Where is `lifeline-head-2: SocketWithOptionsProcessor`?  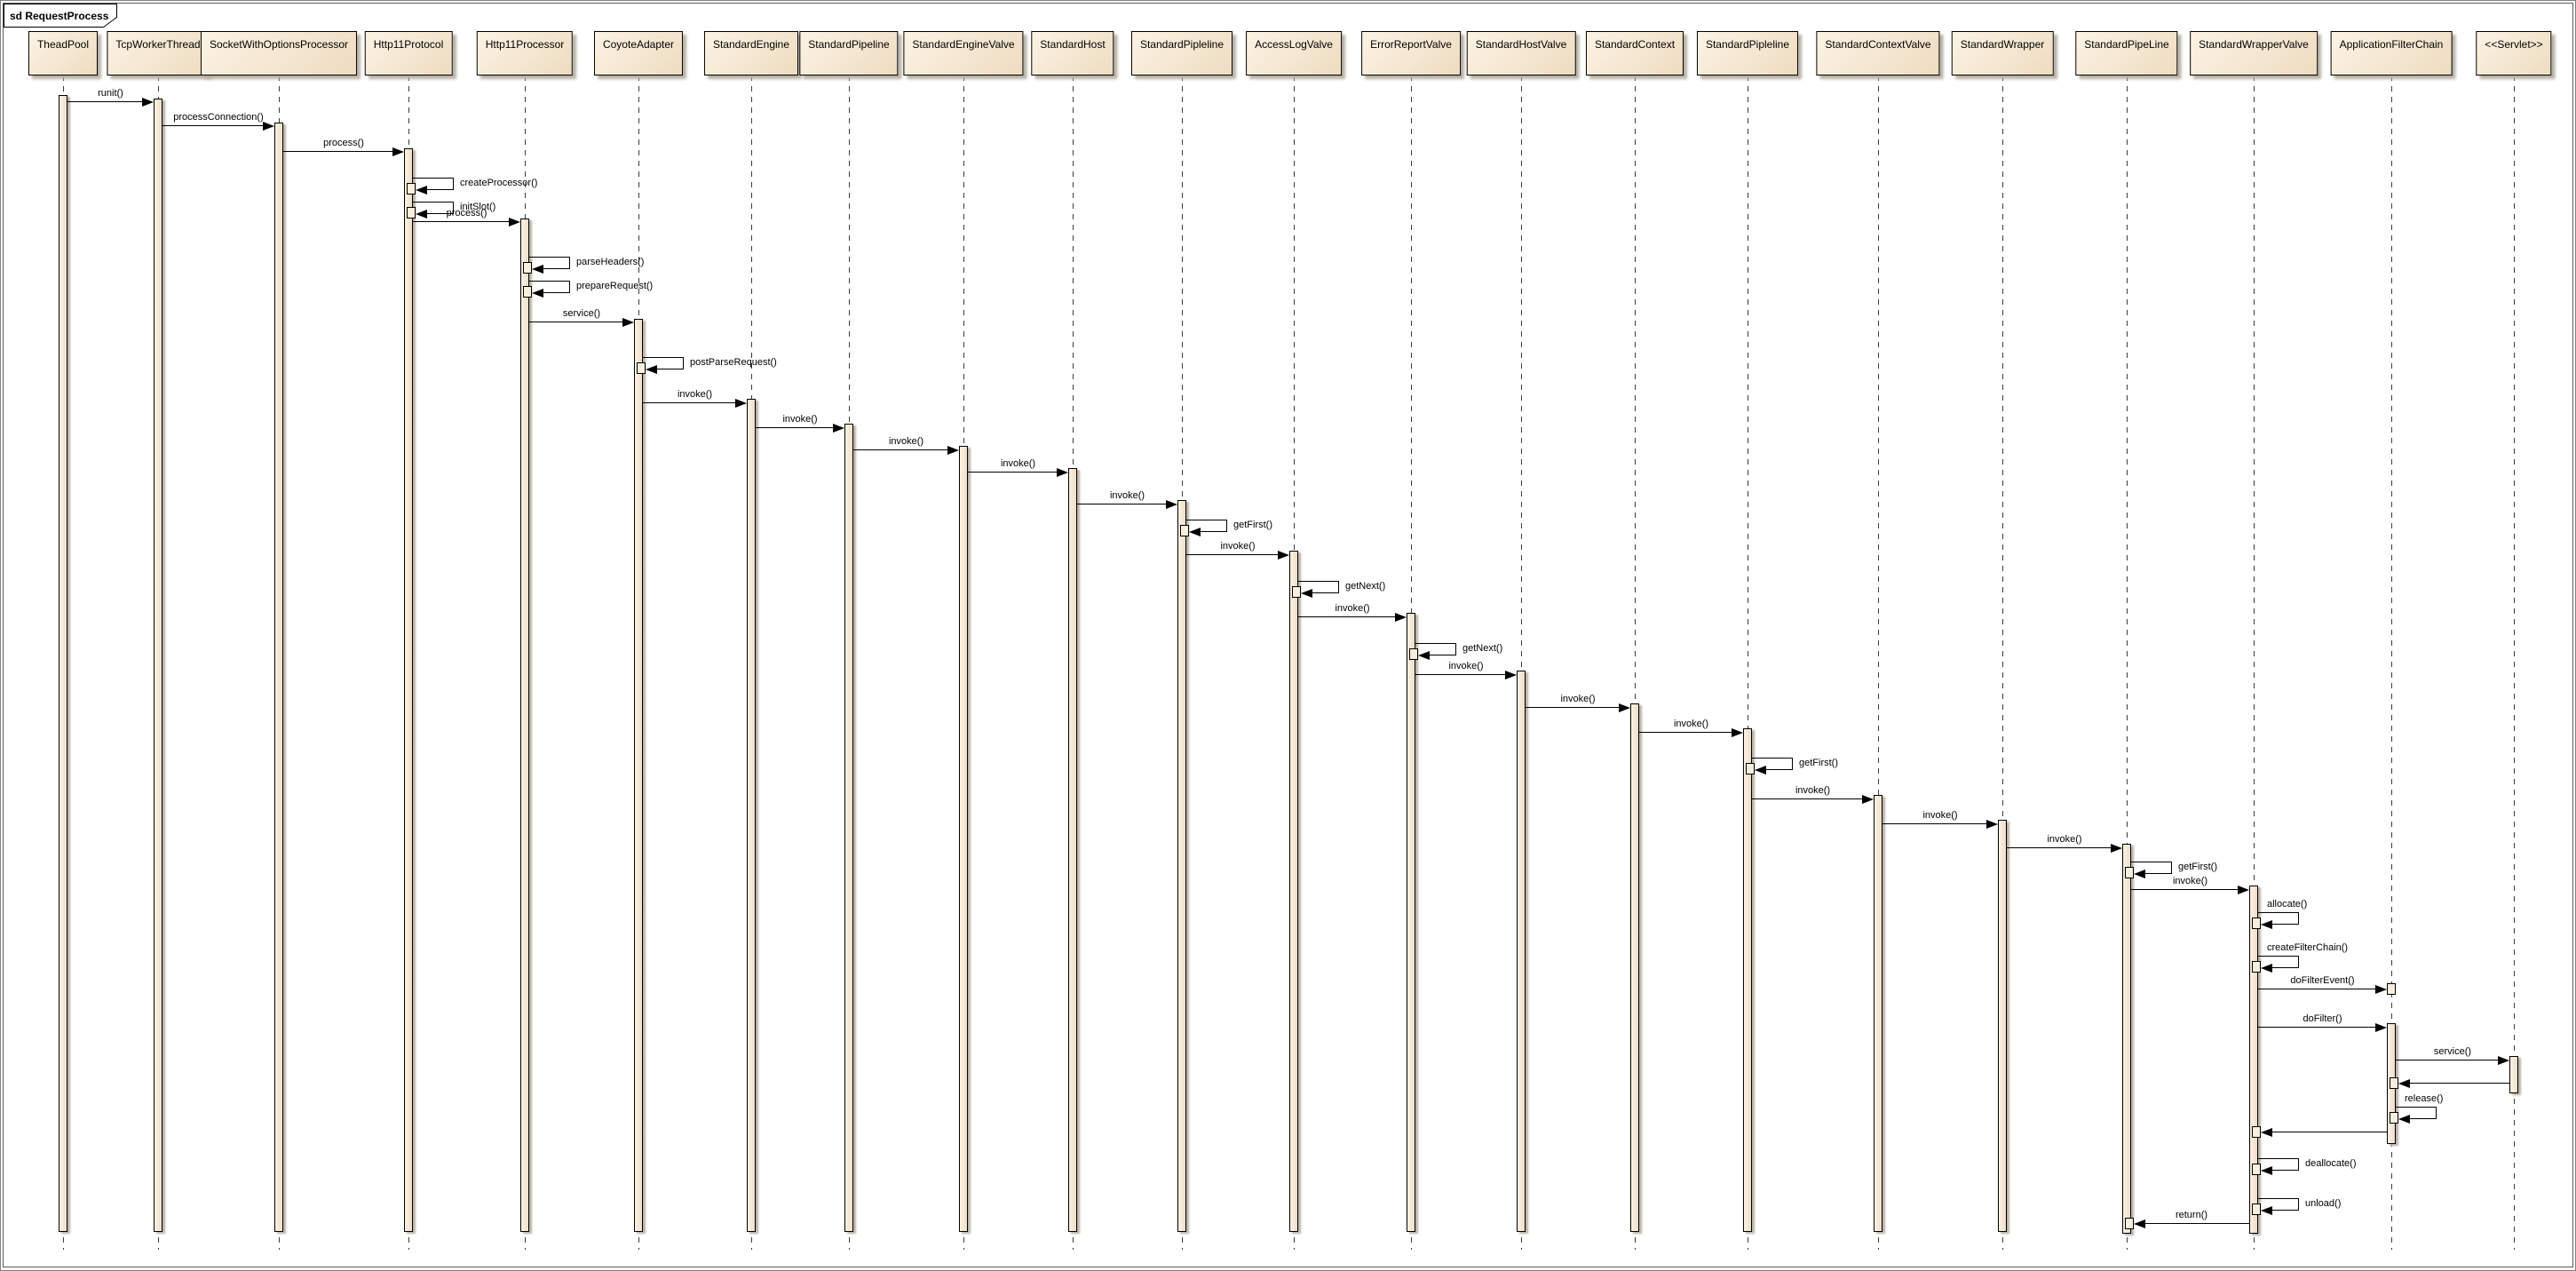 lifeline-head-2: SocketWithOptionsProcessor is located at coordinates (279, 53).